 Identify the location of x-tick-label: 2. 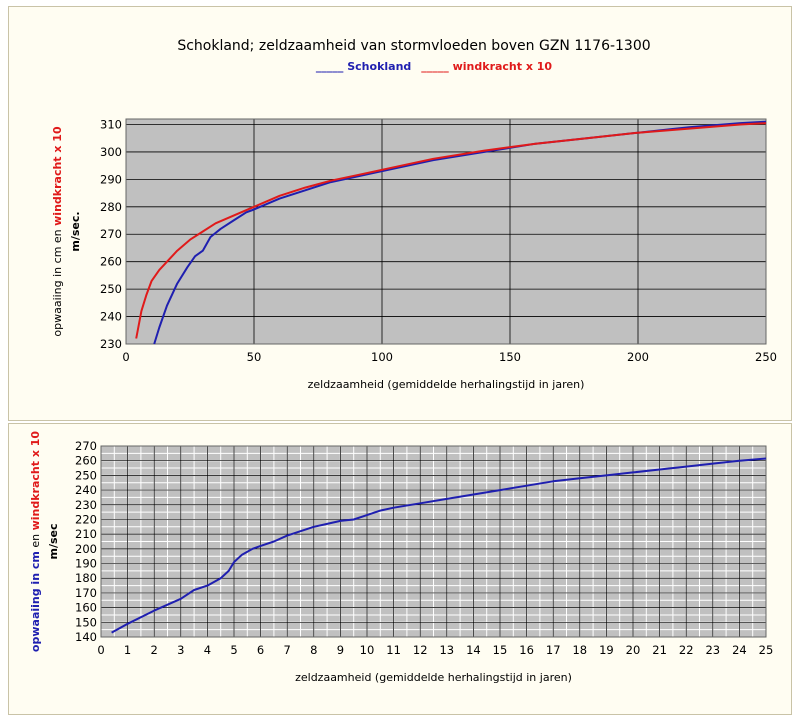
(154, 650).